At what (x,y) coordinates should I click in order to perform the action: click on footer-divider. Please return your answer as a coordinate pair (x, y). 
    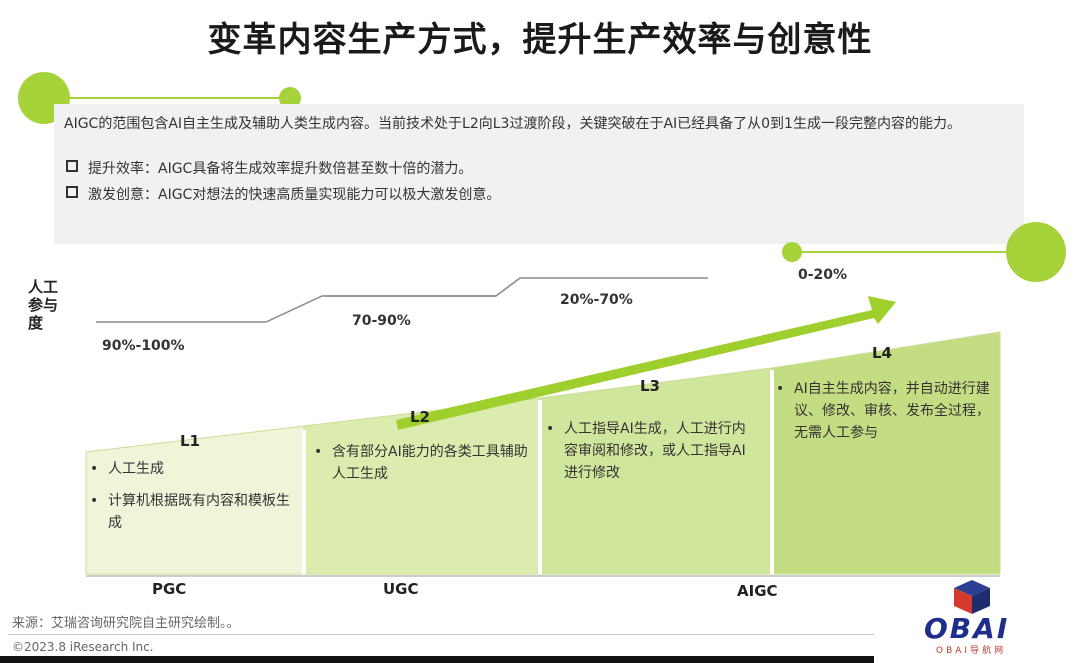
    Looking at the image, I should click on (441, 634).